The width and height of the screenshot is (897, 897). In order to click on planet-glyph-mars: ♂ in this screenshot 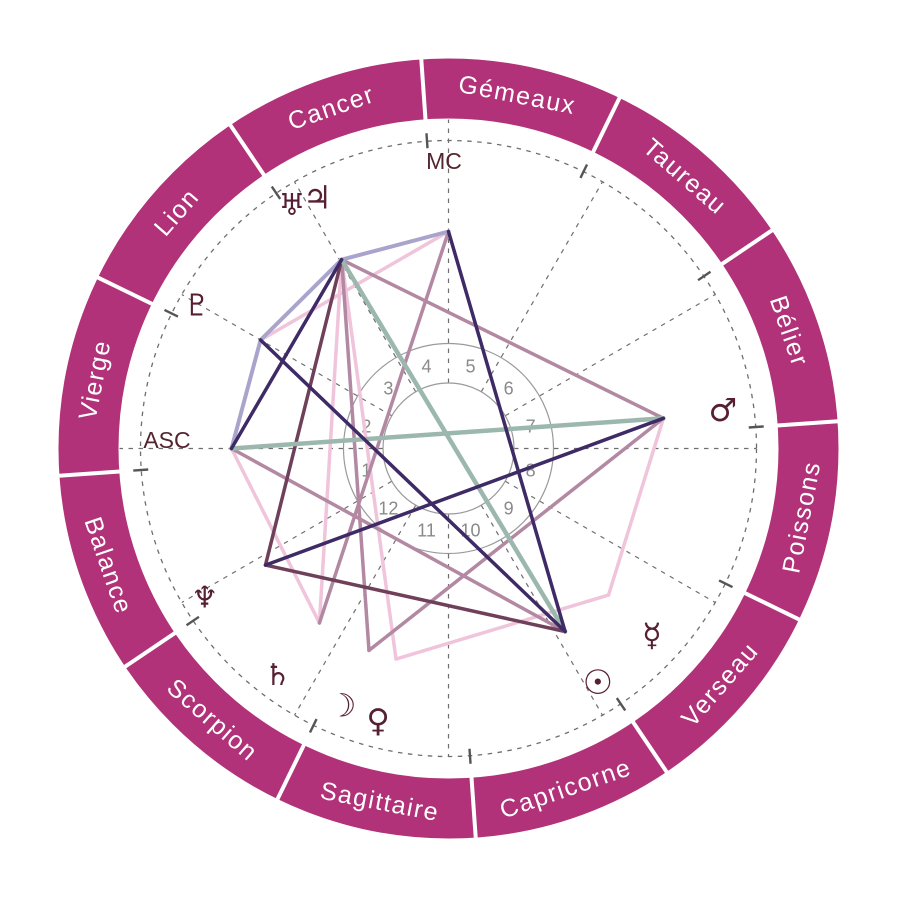, I will do `click(722, 410)`.